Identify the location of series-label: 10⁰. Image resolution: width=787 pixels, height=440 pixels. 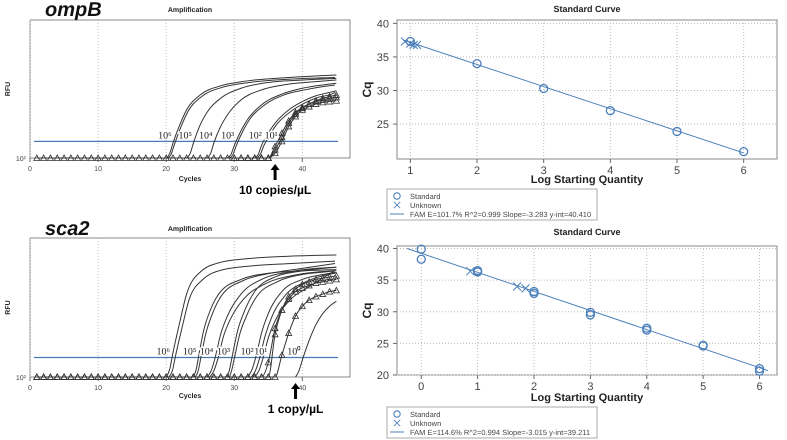
(294, 351).